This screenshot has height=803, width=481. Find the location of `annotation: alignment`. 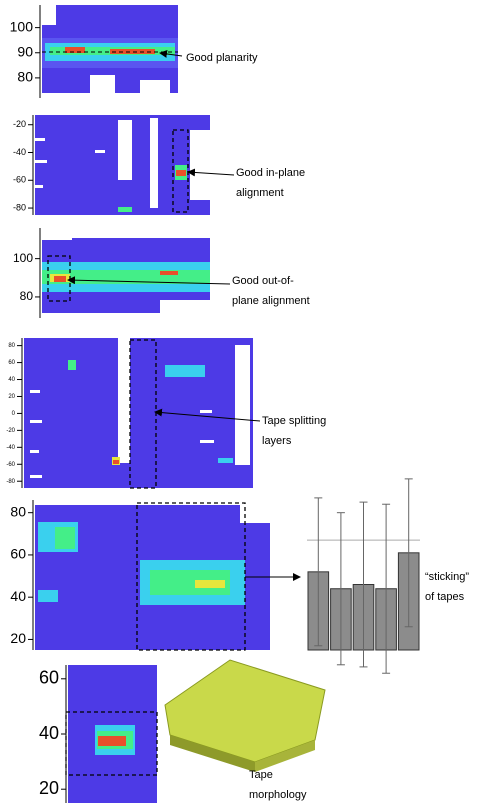

annotation: alignment is located at coordinates (260, 193).